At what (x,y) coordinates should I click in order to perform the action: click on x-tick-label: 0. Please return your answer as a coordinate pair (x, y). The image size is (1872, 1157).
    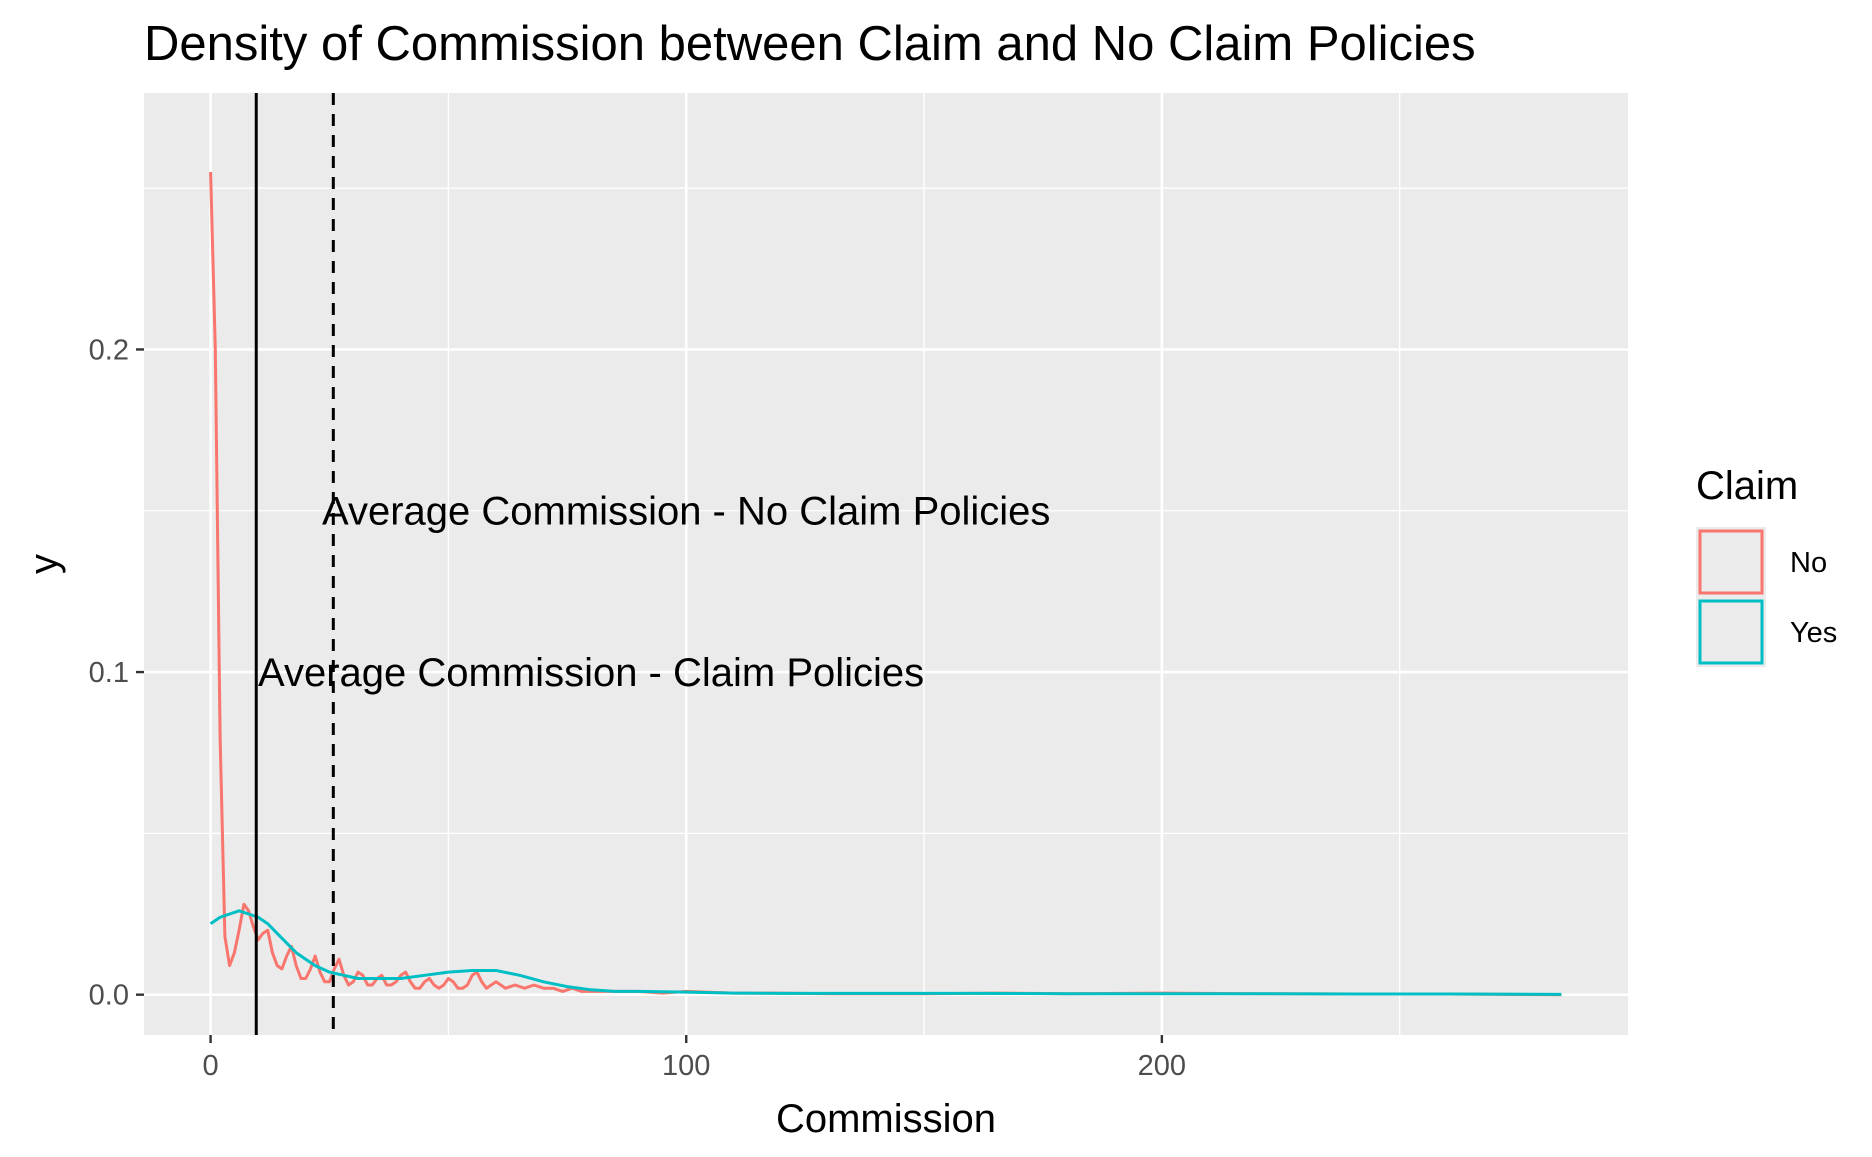
    Looking at the image, I should click on (211, 1066).